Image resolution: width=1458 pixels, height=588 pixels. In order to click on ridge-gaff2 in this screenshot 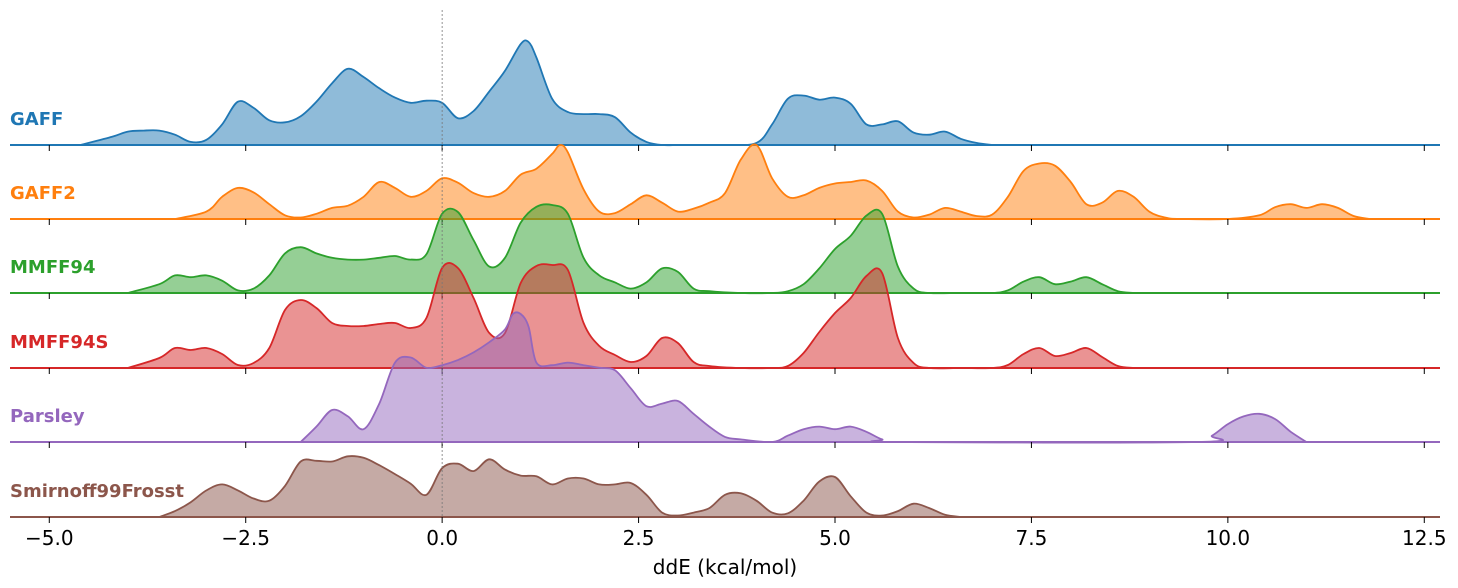, I will do `click(725, 184)`.